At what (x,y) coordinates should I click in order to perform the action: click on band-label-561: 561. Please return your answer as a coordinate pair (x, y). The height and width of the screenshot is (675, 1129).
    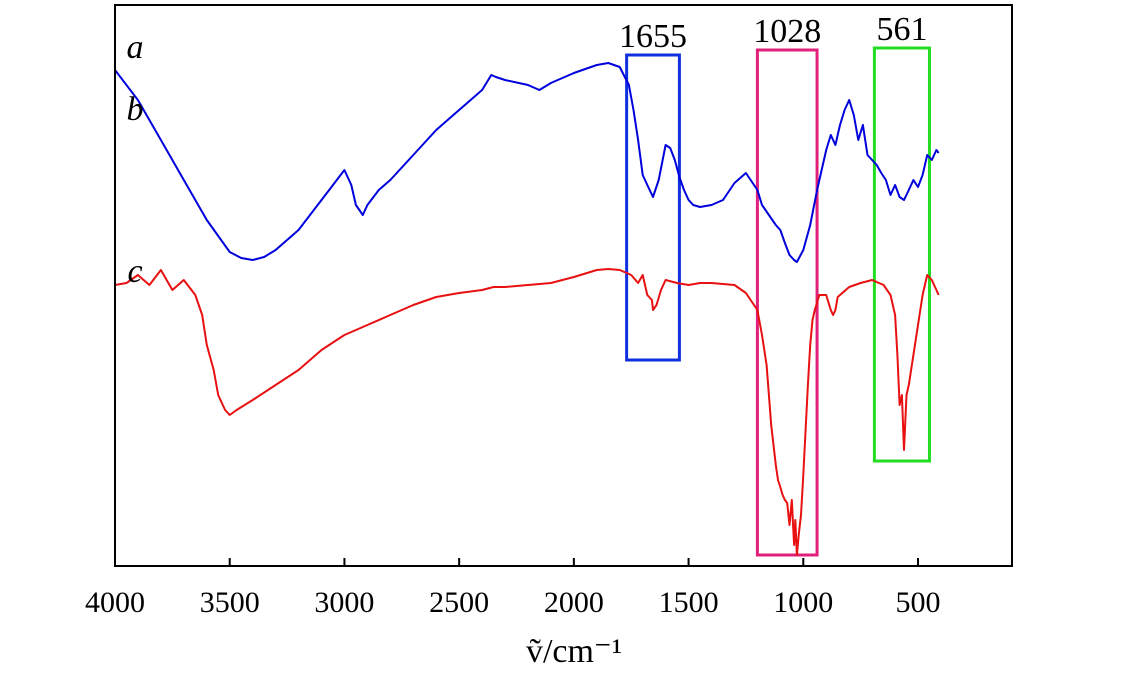
    Looking at the image, I should click on (901, 29).